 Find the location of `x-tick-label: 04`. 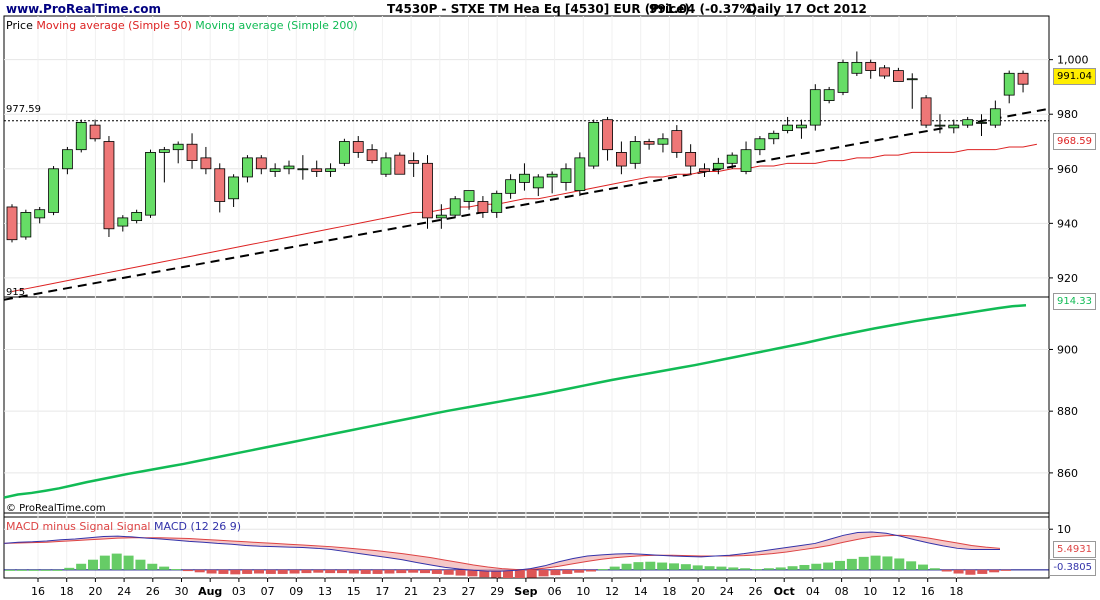

x-tick-label: 04 is located at coordinates (813, 591).